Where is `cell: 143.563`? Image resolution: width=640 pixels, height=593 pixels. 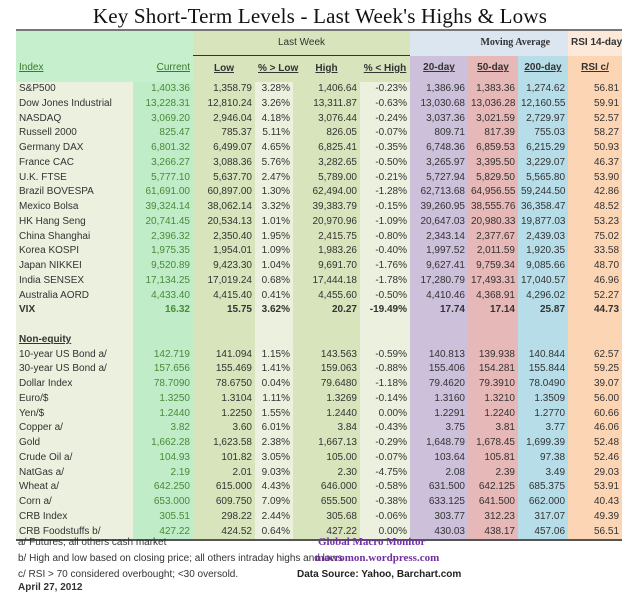
cell: 143.563 is located at coordinates (326, 355).